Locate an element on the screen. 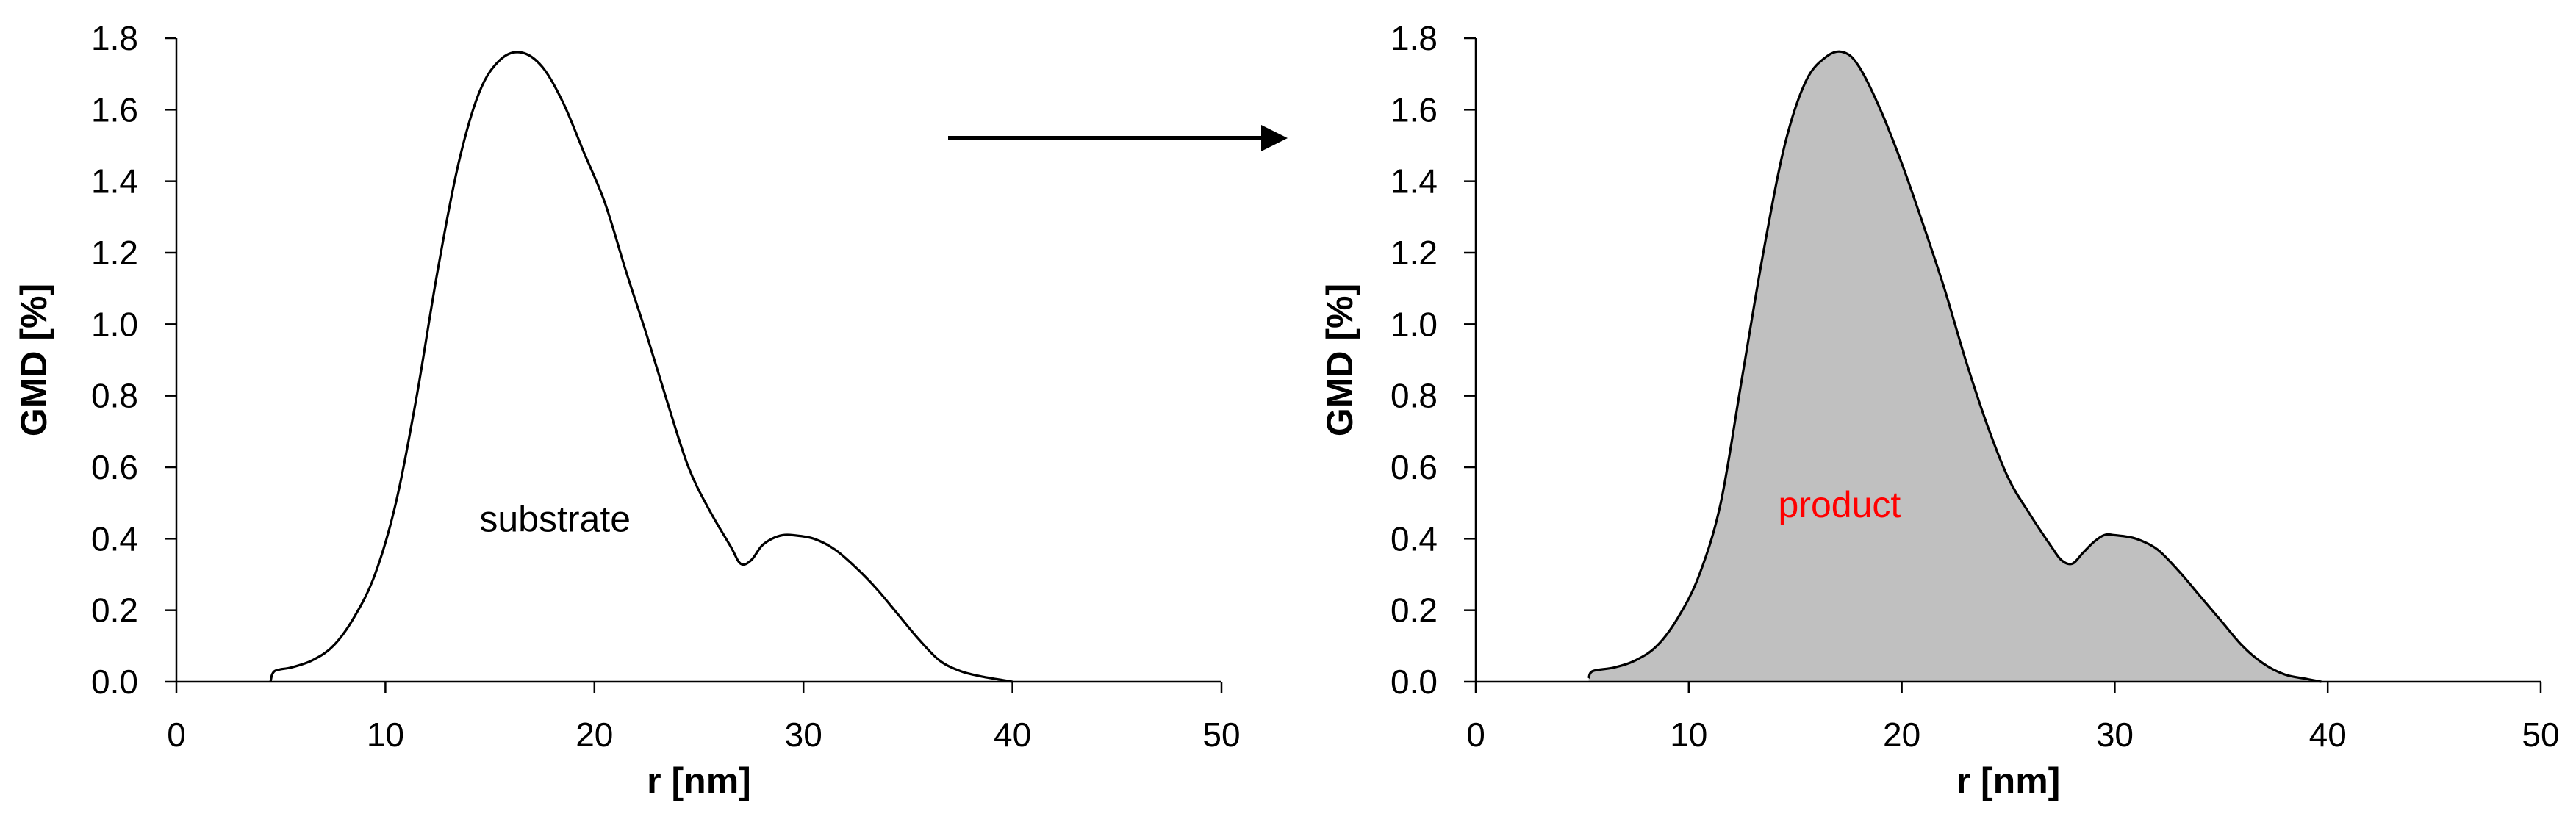 The height and width of the screenshot is (825, 2576). arrow-head is located at coordinates (1274, 138).